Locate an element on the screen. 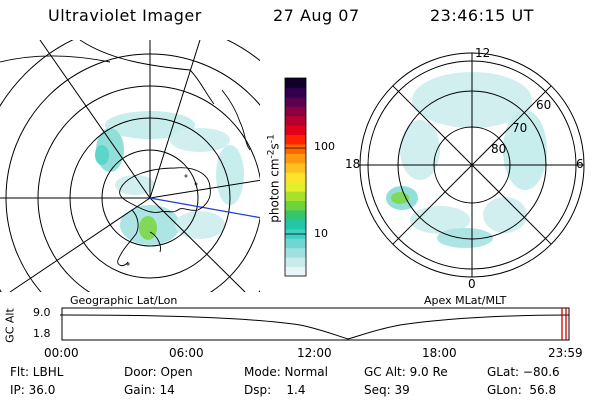 This screenshot has height=400, width=600. mode-status: Mode: Normal is located at coordinates (286, 372).